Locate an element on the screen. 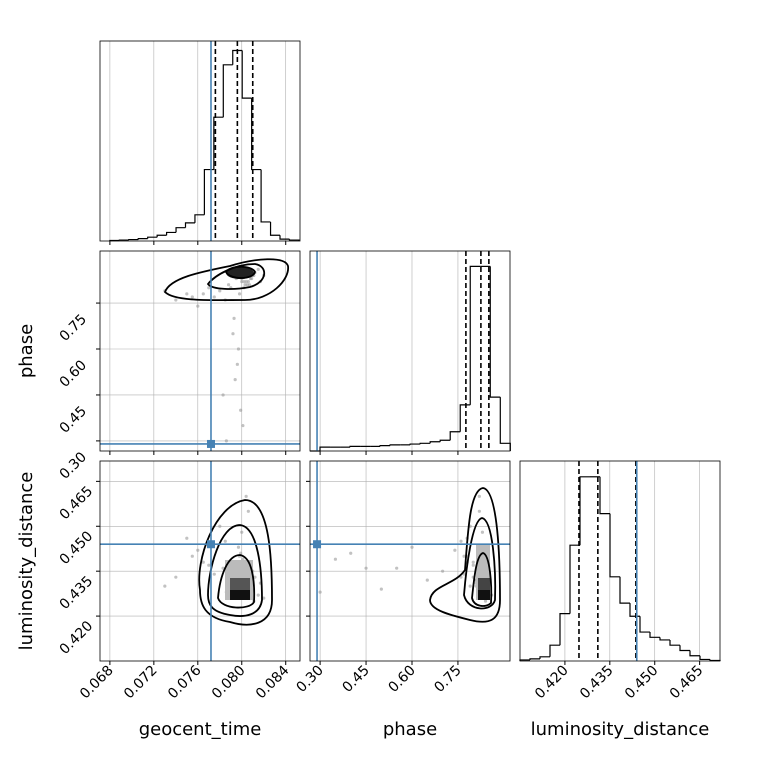  x-tick-label: 0.420 is located at coordinates (552, 683).